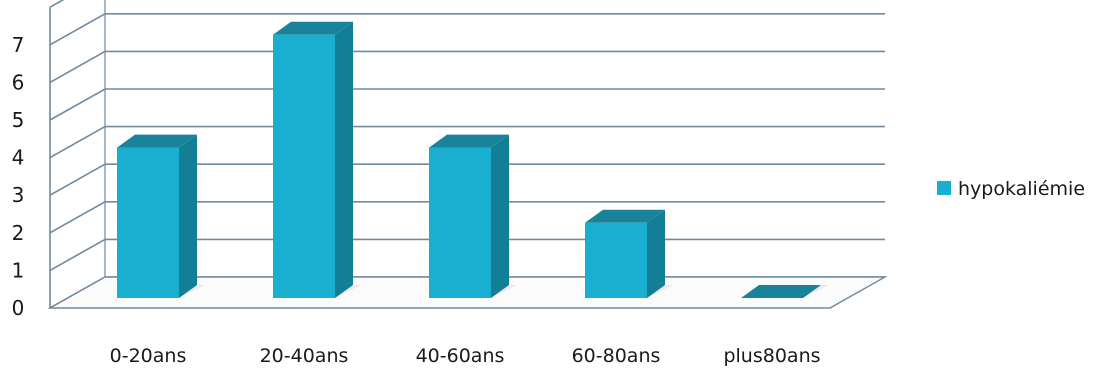  I want to click on y-tick-label: 7, so click(18, 45).